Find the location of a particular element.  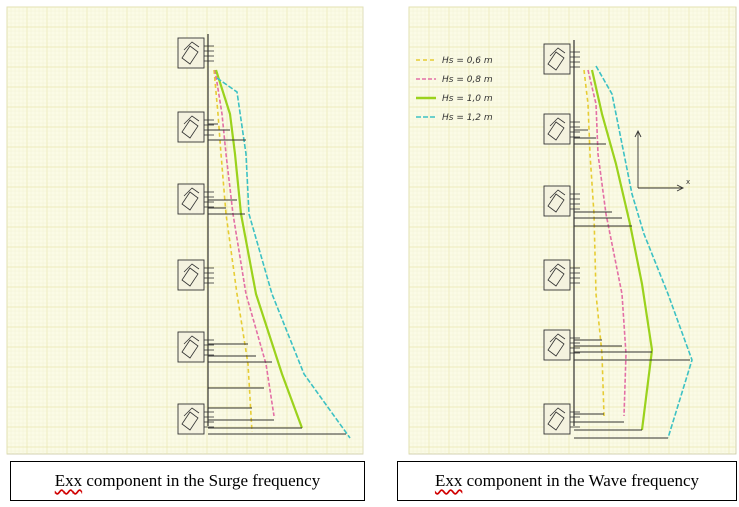

legend-label: Hs = 0,6 m is located at coordinates (467, 61).